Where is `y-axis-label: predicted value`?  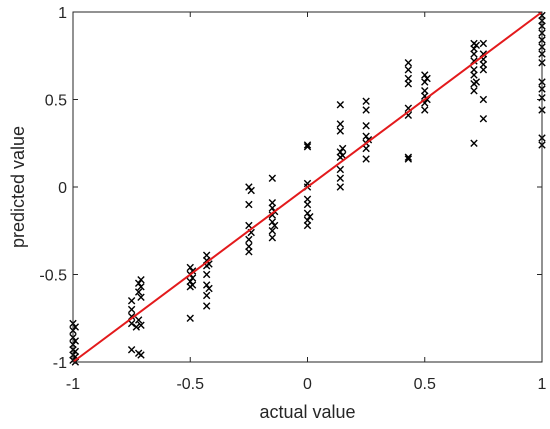
y-axis-label: predicted value is located at coordinates (18, 187).